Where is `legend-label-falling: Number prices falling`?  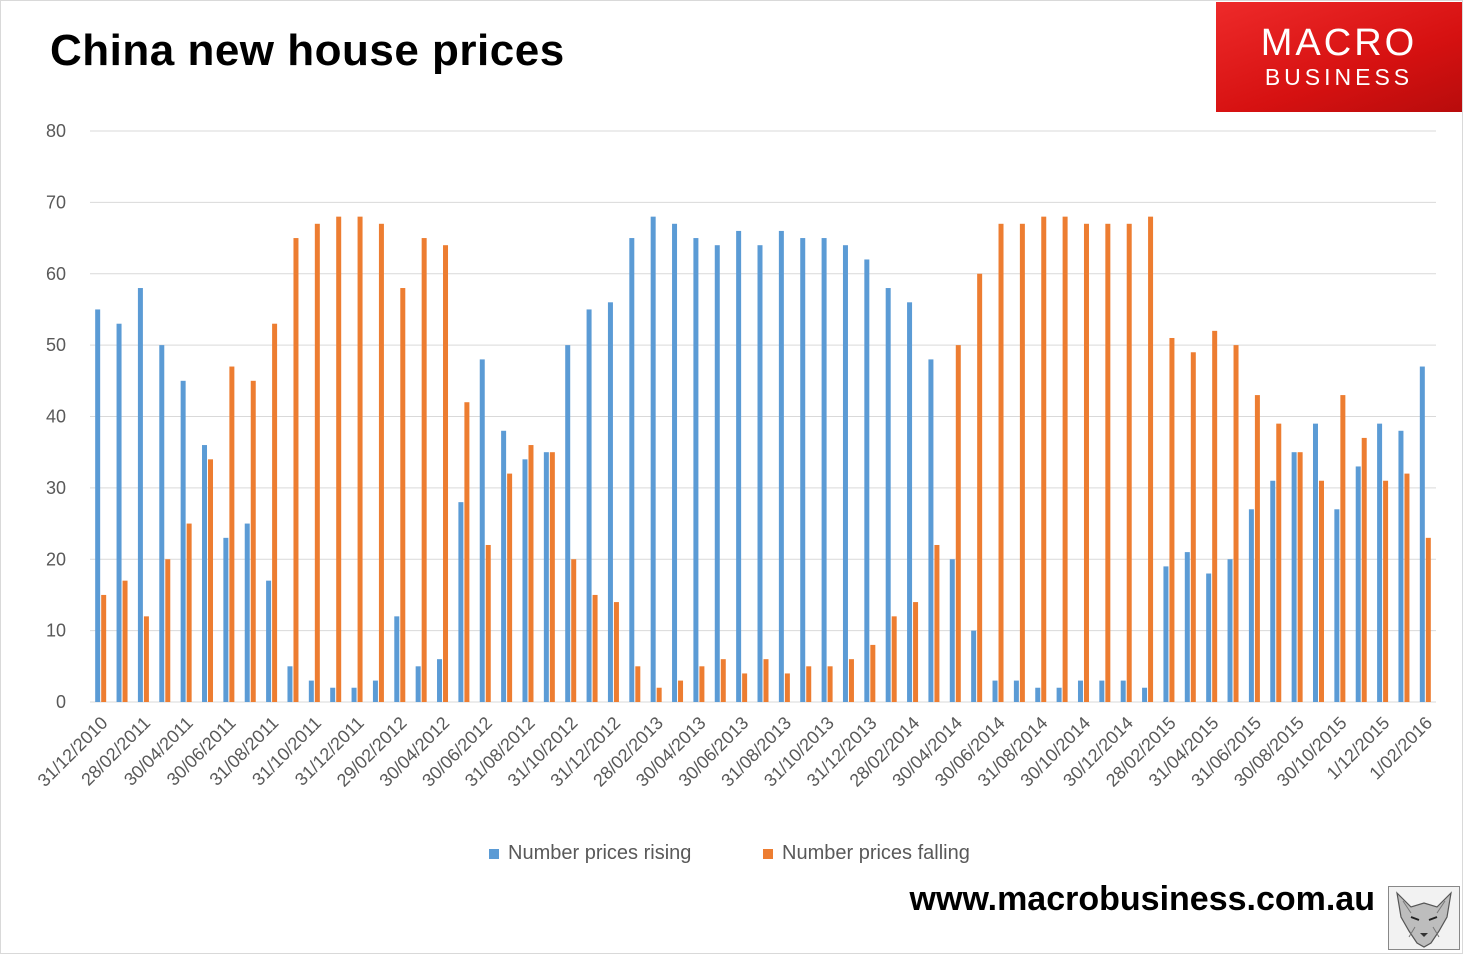
legend-label-falling: Number prices falling is located at coordinates (876, 853).